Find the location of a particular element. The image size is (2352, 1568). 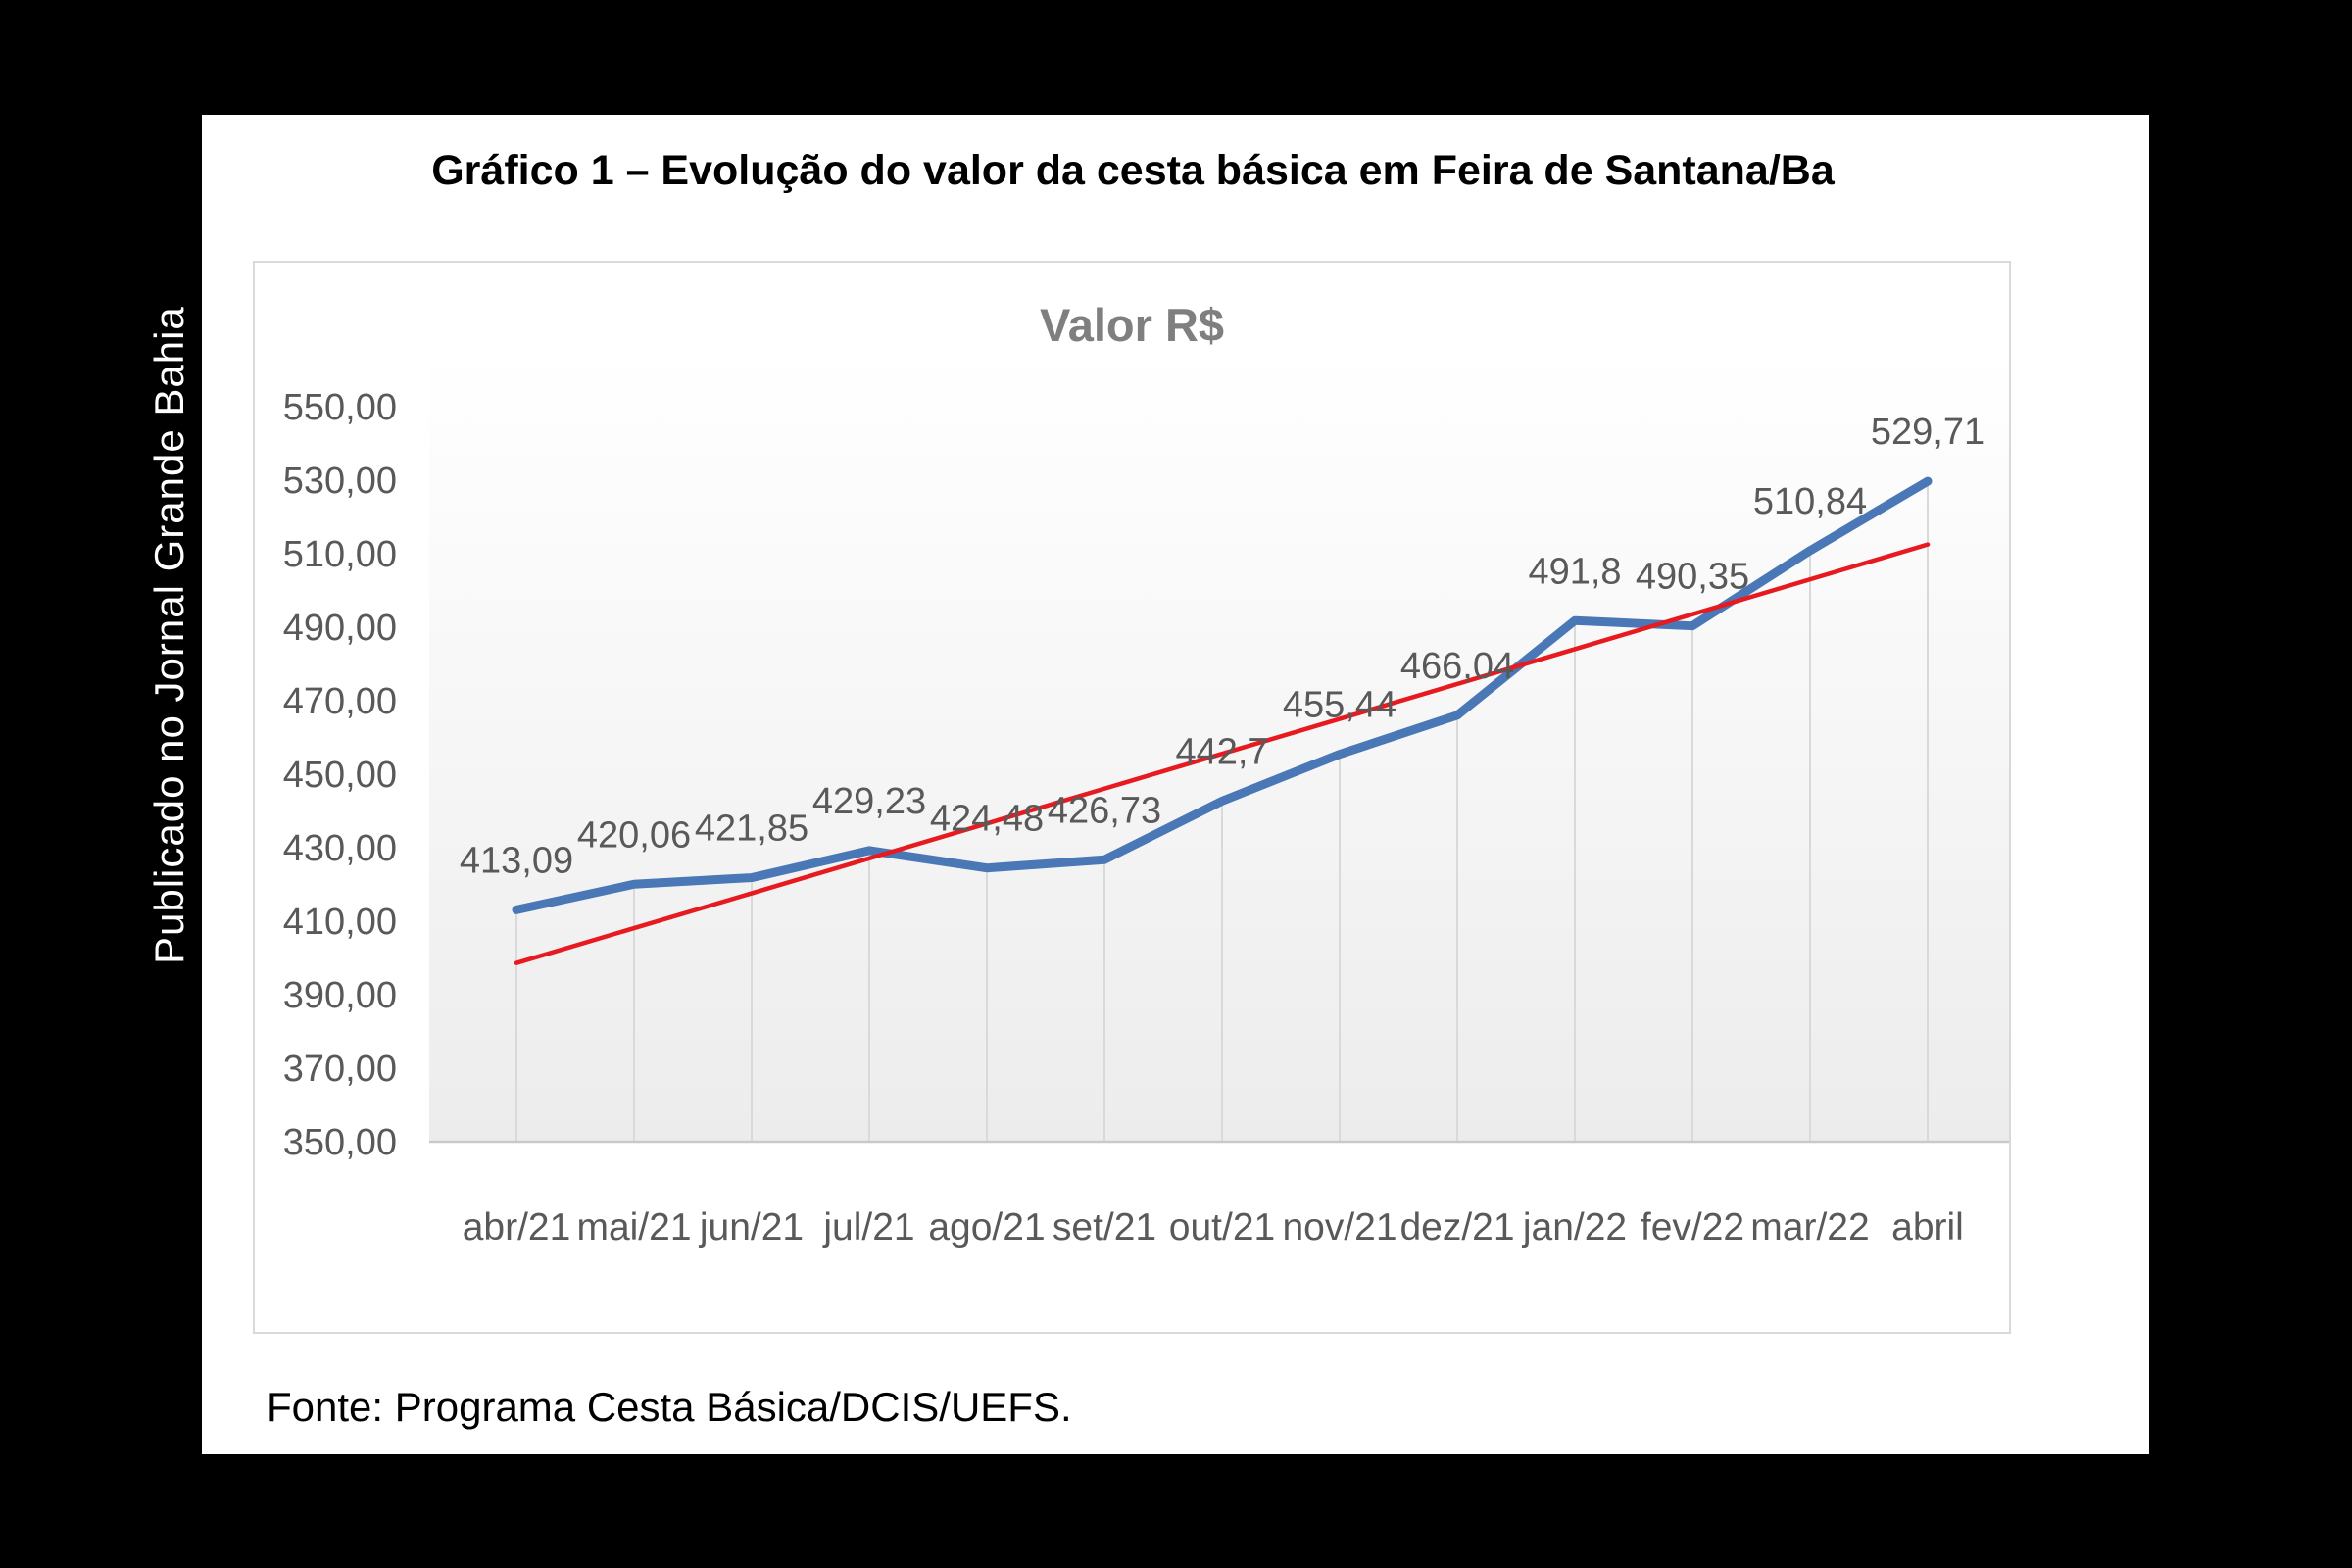

x-tick-label: jul/21 is located at coordinates (868, 1227).